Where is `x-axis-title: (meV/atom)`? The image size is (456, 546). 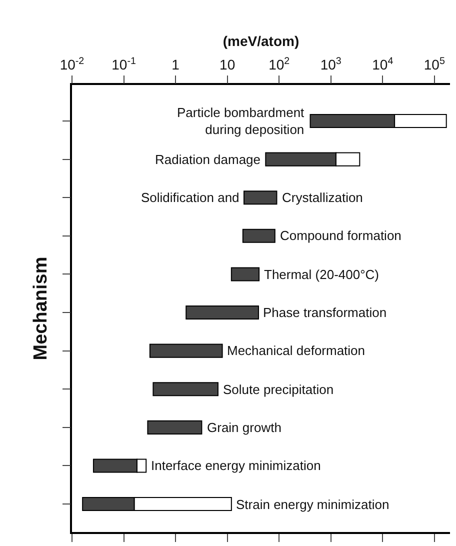 x-axis-title: (meV/atom) is located at coordinates (261, 40).